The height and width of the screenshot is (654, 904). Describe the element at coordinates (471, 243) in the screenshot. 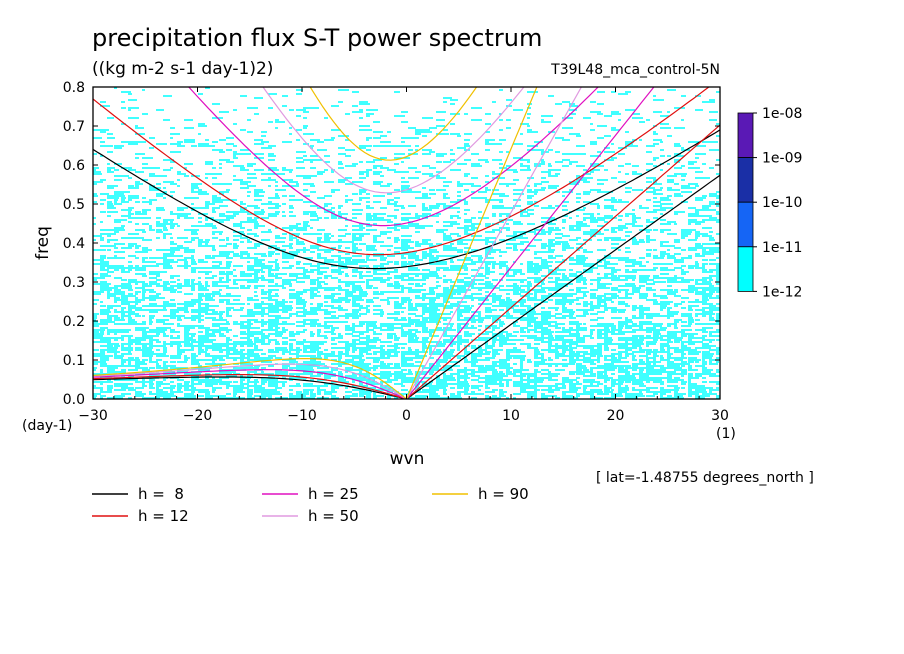

I see `curve-kelvin-h90` at that location.